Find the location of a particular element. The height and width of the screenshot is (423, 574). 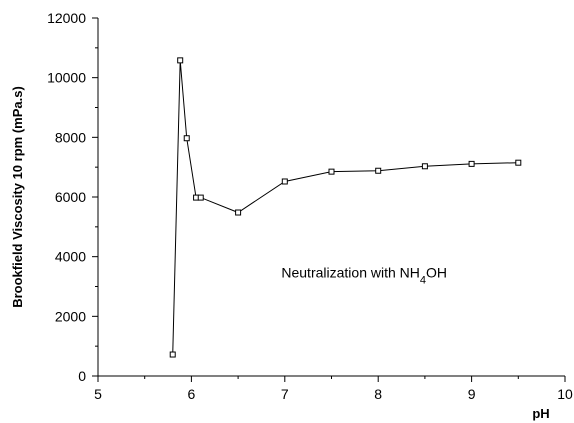

x-tick-label: 9 is located at coordinates (472, 394).